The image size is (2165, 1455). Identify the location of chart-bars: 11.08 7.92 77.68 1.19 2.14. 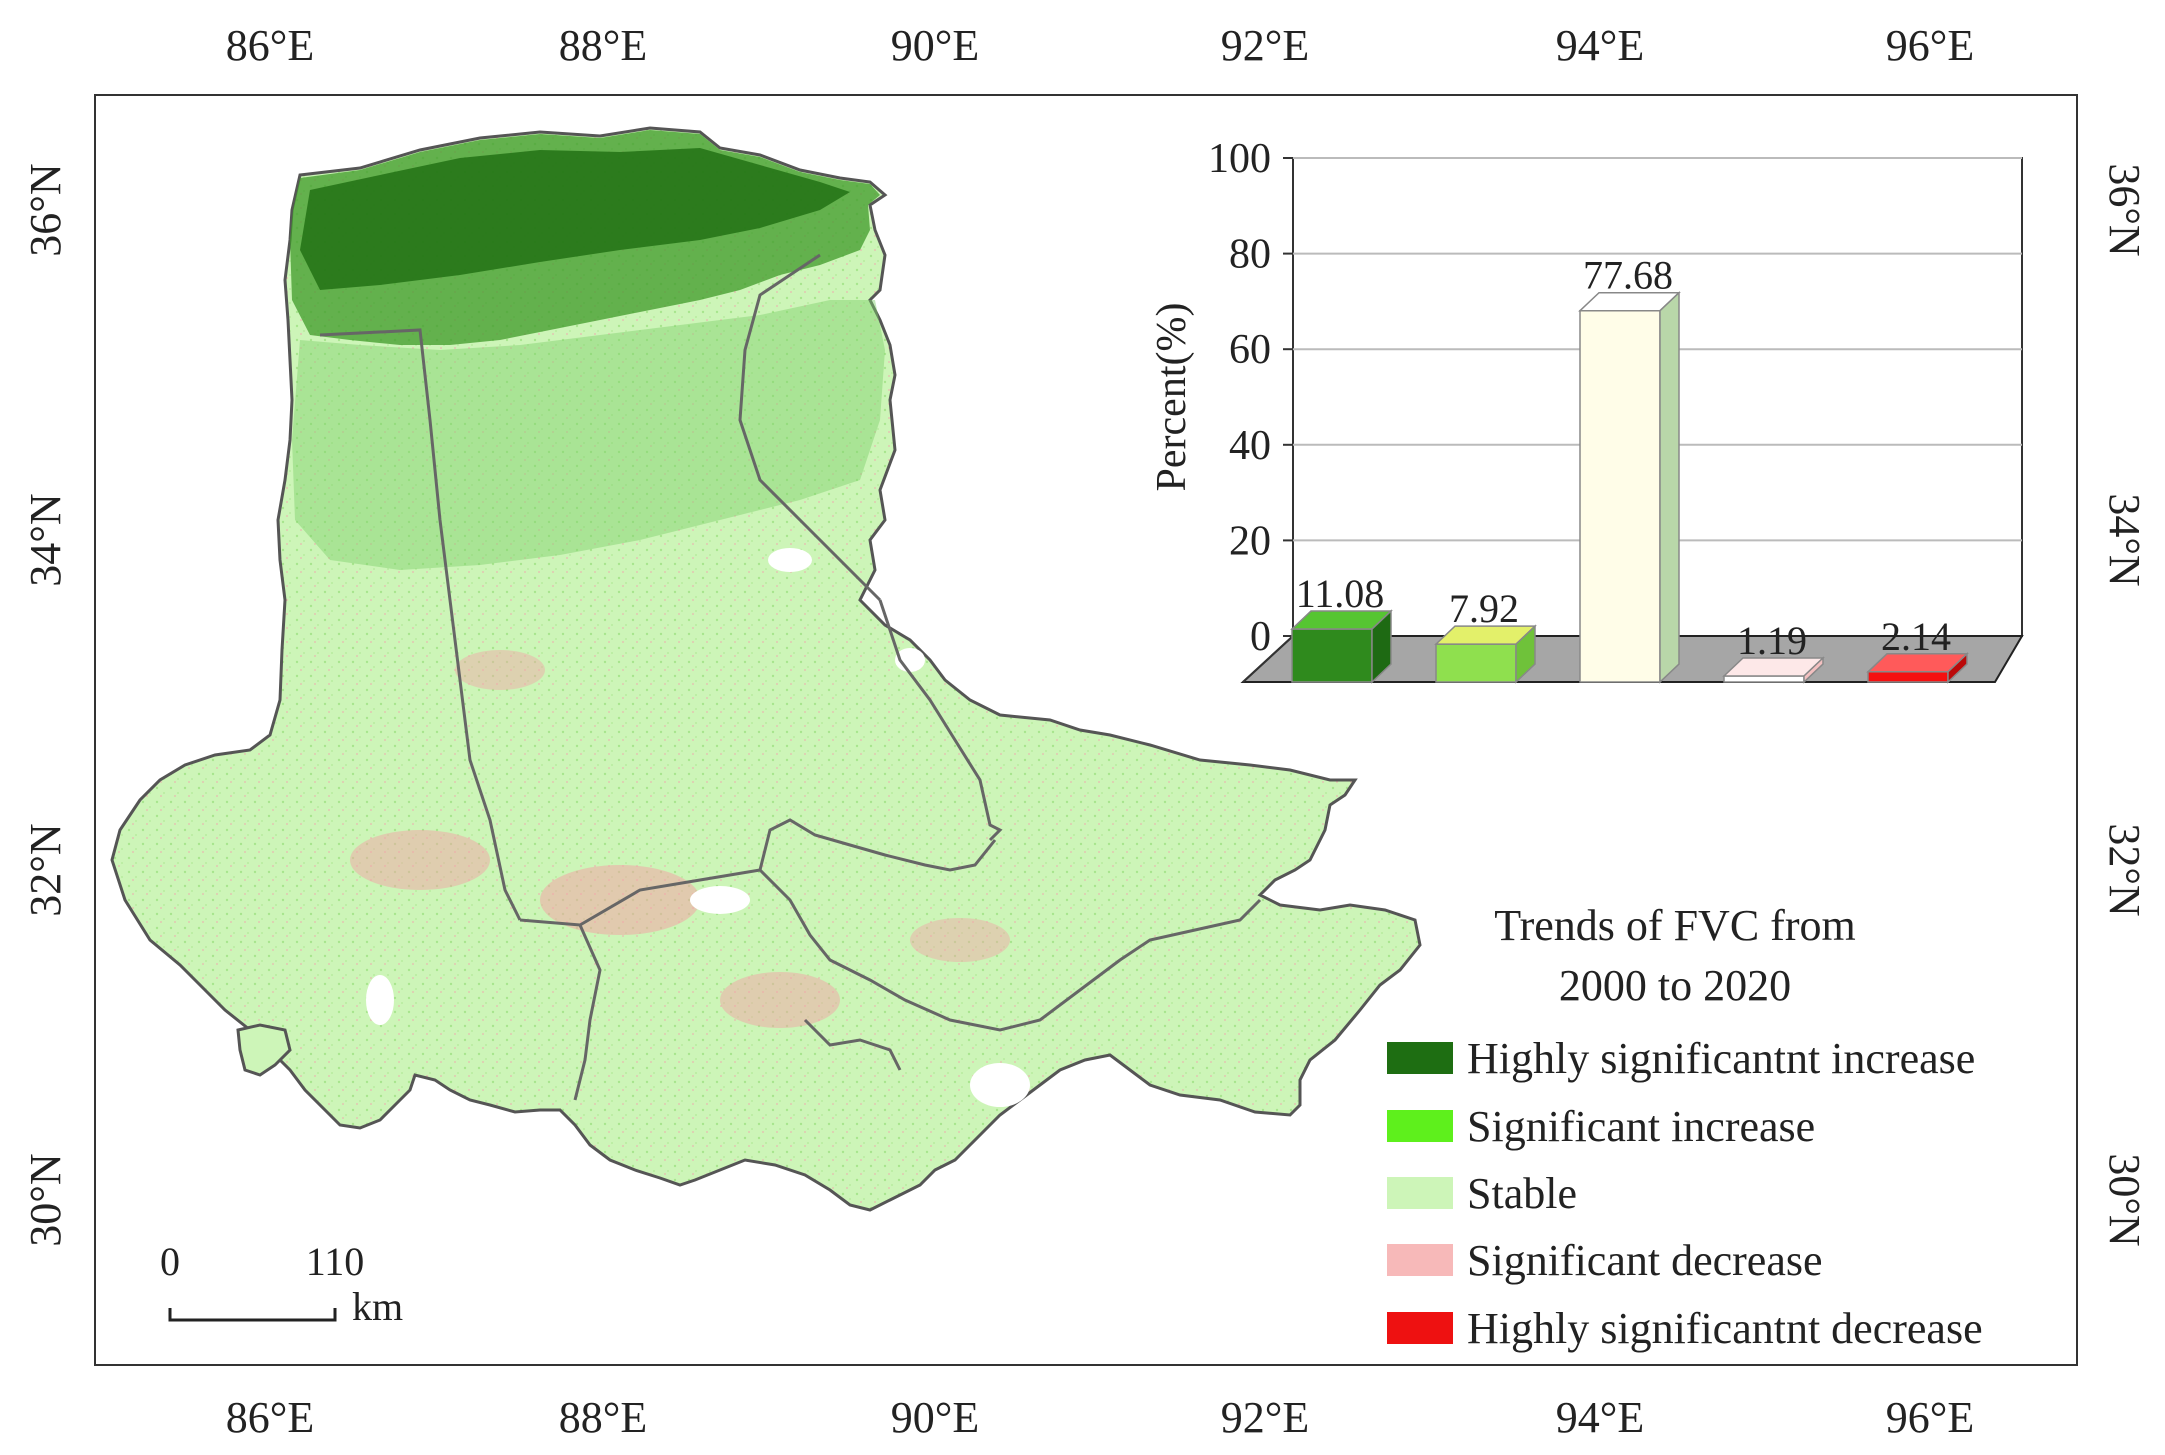
(1629, 468).